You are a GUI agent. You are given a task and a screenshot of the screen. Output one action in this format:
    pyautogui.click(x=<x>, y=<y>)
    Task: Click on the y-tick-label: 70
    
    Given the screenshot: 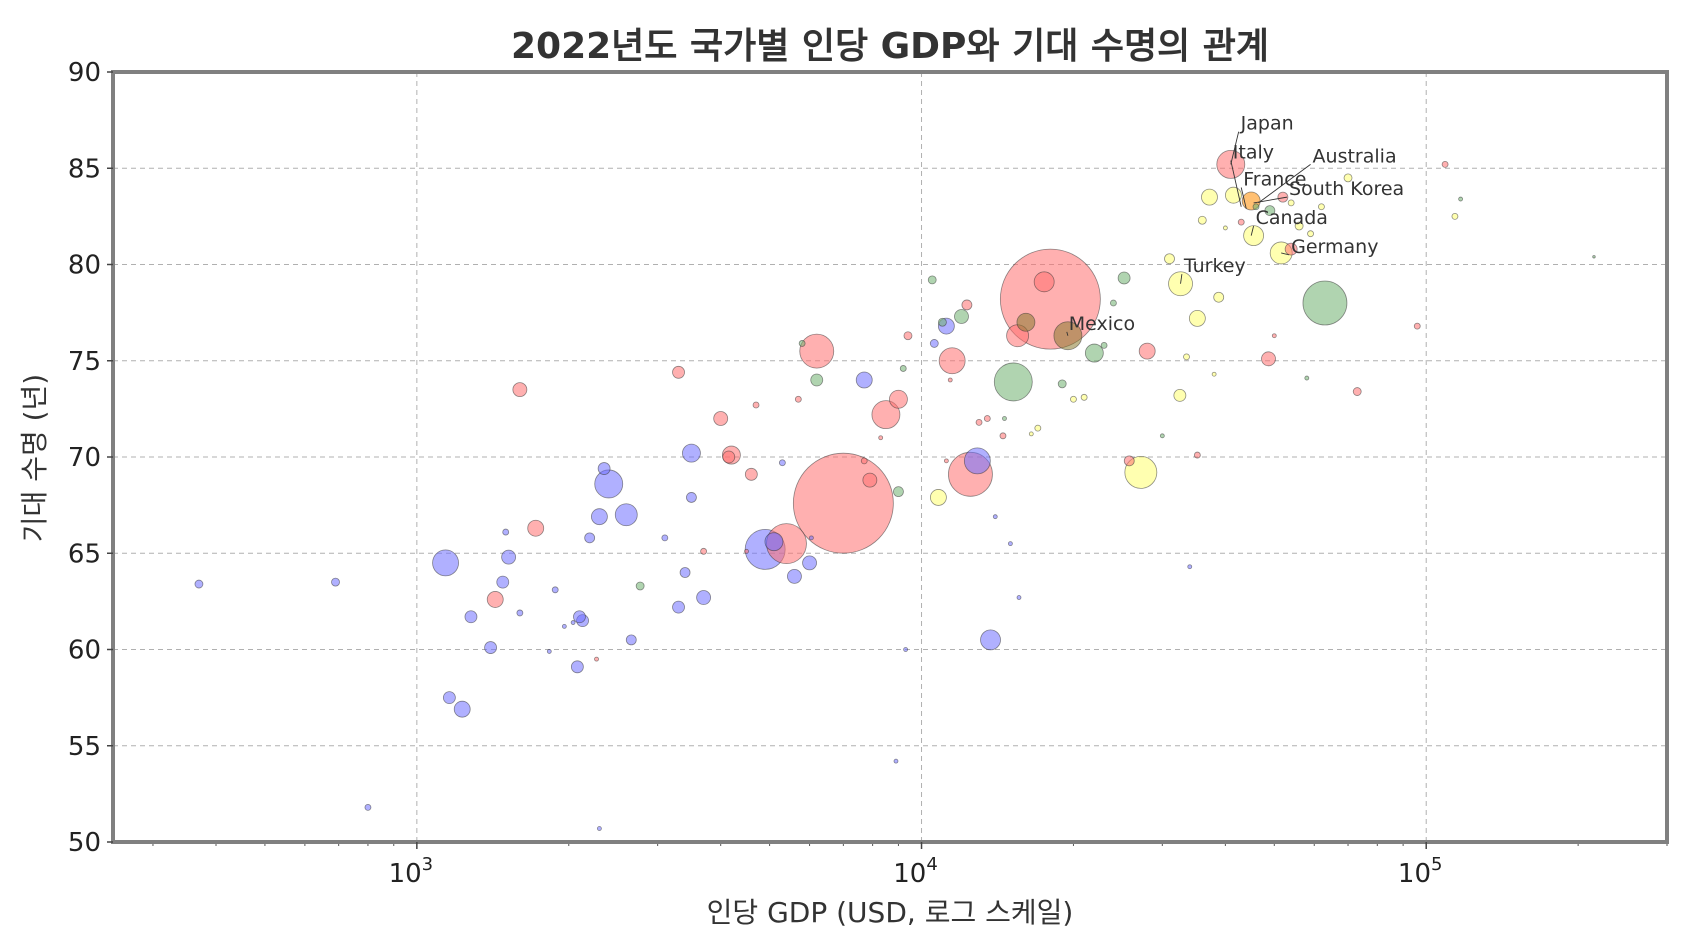 What is the action you would take?
    pyautogui.click(x=84, y=458)
    